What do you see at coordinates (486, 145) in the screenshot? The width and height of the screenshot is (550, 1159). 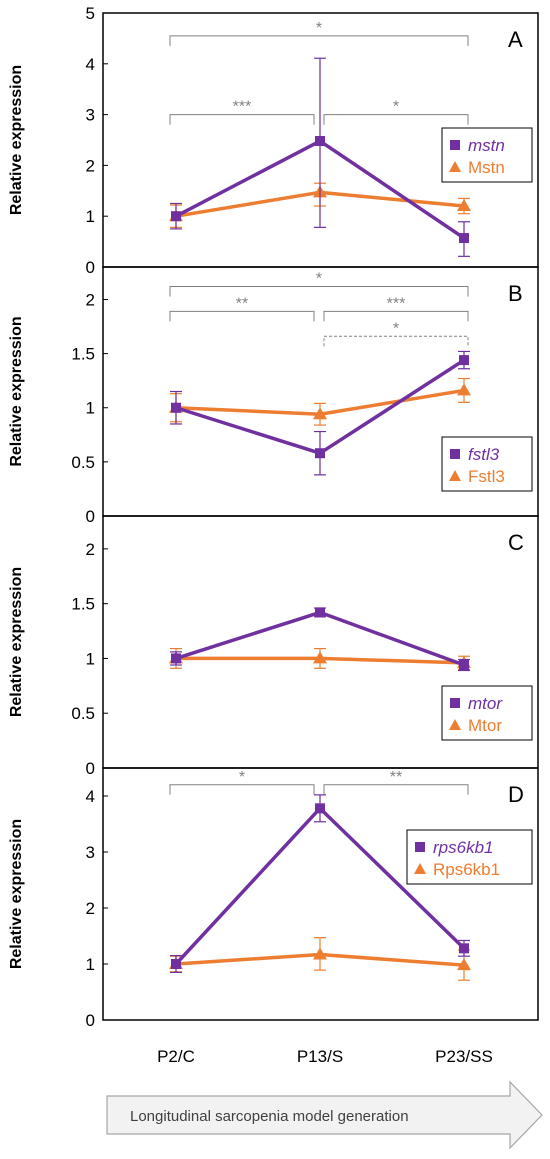 I see `legend-label: mstn` at bounding box center [486, 145].